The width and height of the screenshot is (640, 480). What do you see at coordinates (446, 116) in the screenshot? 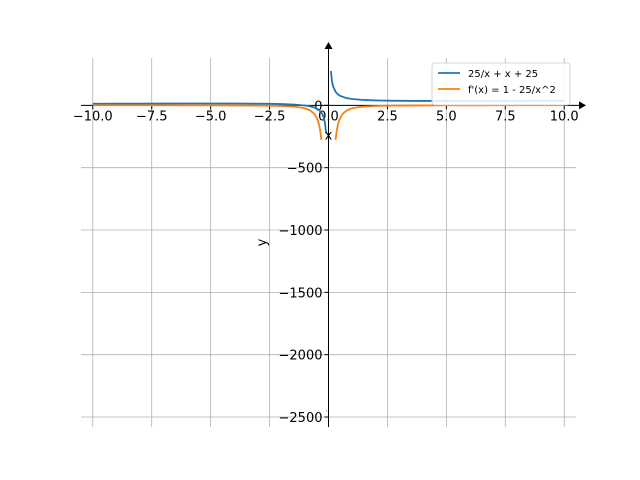
I see `x-tick-label: 5.0` at bounding box center [446, 116].